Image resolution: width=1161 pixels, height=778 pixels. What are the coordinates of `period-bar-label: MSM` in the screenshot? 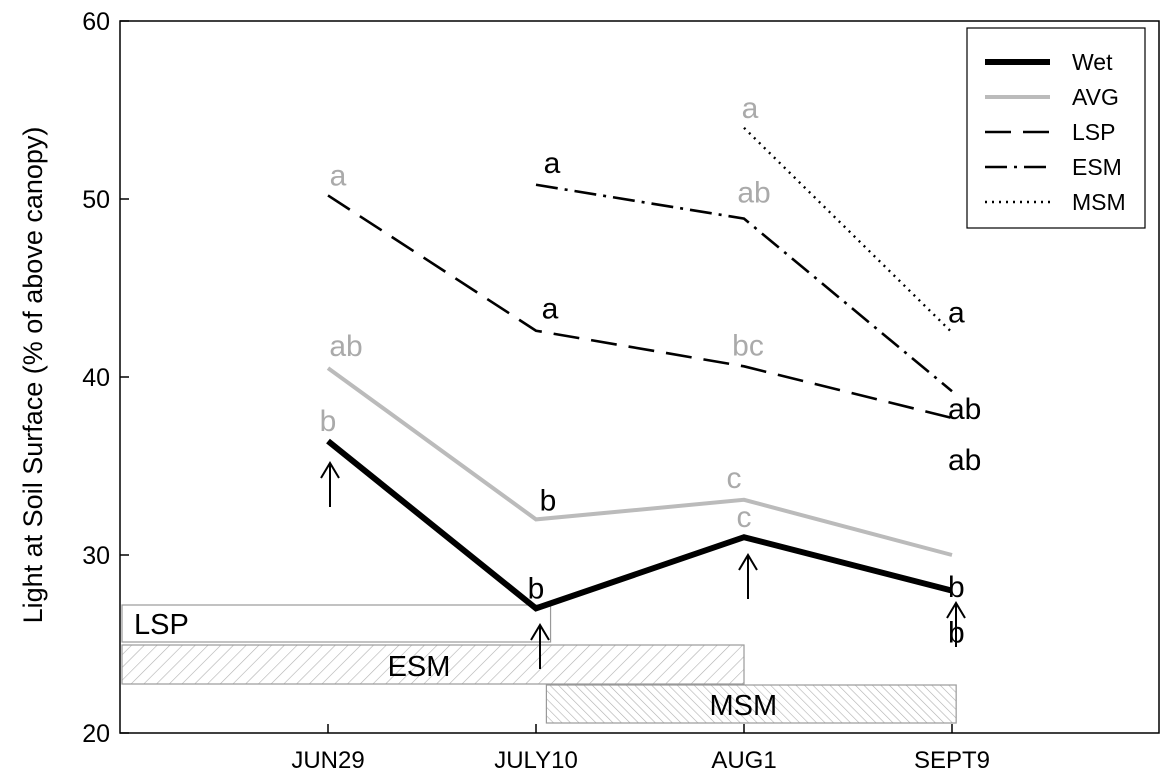 It's located at (743, 706).